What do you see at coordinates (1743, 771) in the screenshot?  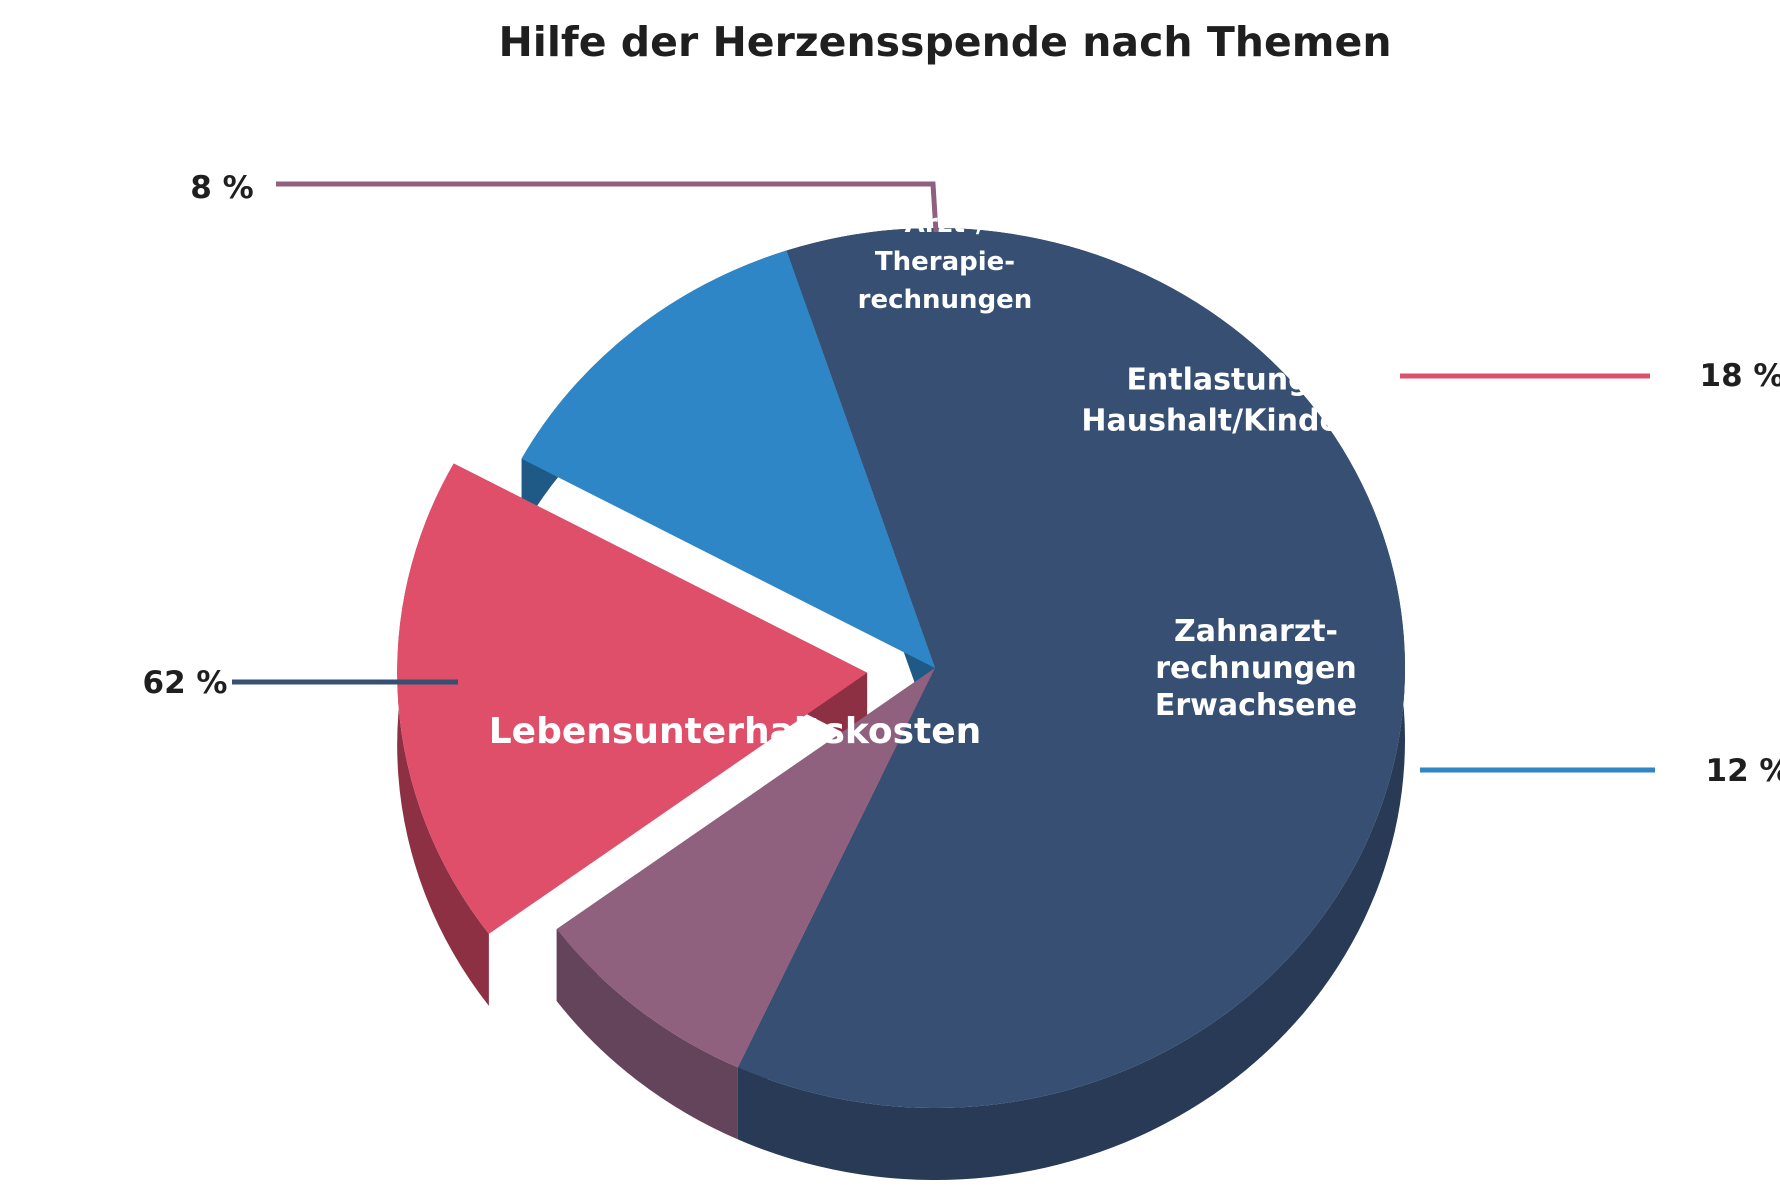 I see `value-label-zahnarztrechnungen-erwachsene: 12 %` at bounding box center [1743, 771].